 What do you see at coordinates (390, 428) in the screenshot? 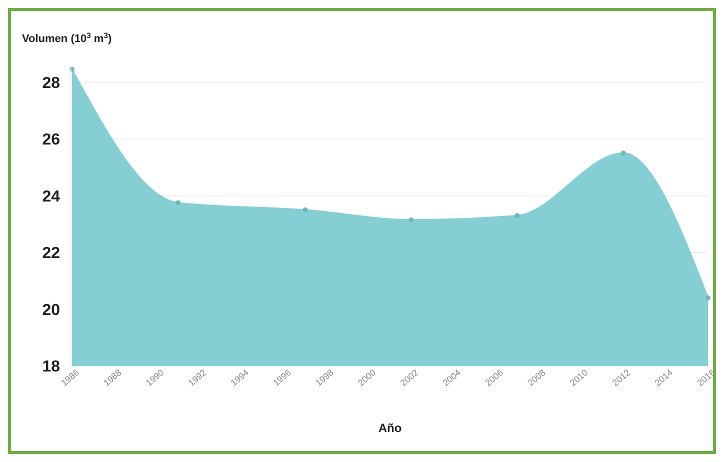
I see `x-axis-title: Año` at bounding box center [390, 428].